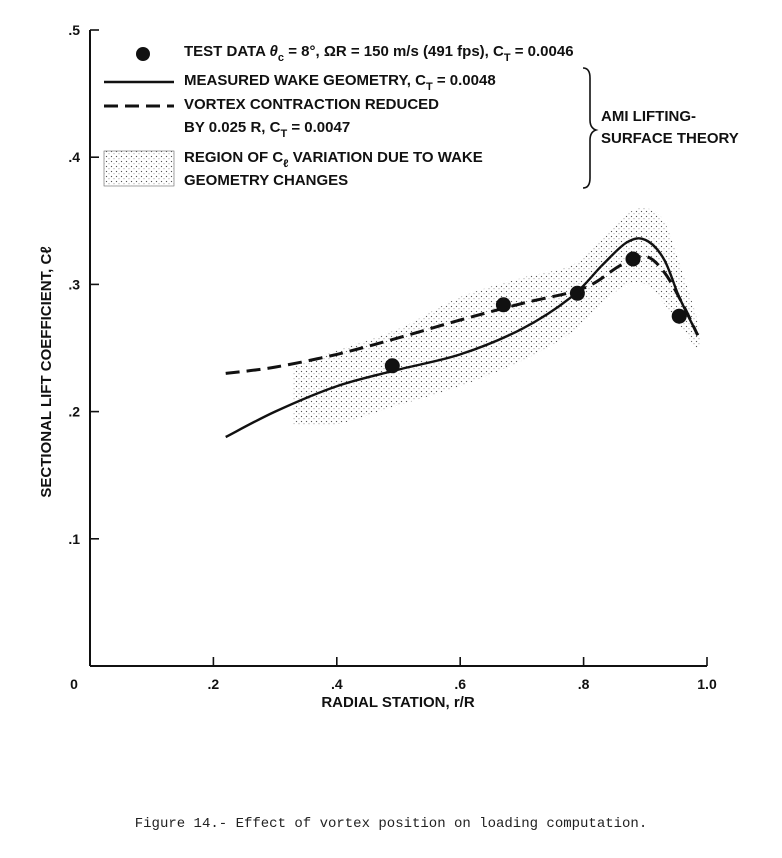 The image size is (782, 858). Describe the element at coordinates (46, 371) in the screenshot. I see `y-axis-title: SECTIONAL LIFT COEFFICIENT, Cℓ` at that location.